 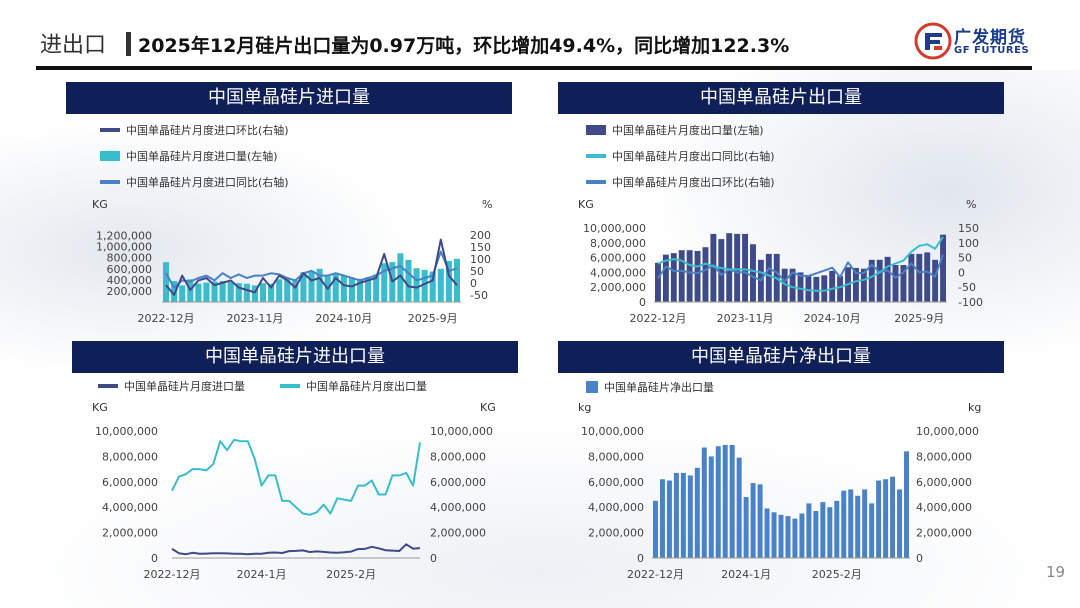 I want to click on x-axis-tick: 2023-11月, so click(x=745, y=318).